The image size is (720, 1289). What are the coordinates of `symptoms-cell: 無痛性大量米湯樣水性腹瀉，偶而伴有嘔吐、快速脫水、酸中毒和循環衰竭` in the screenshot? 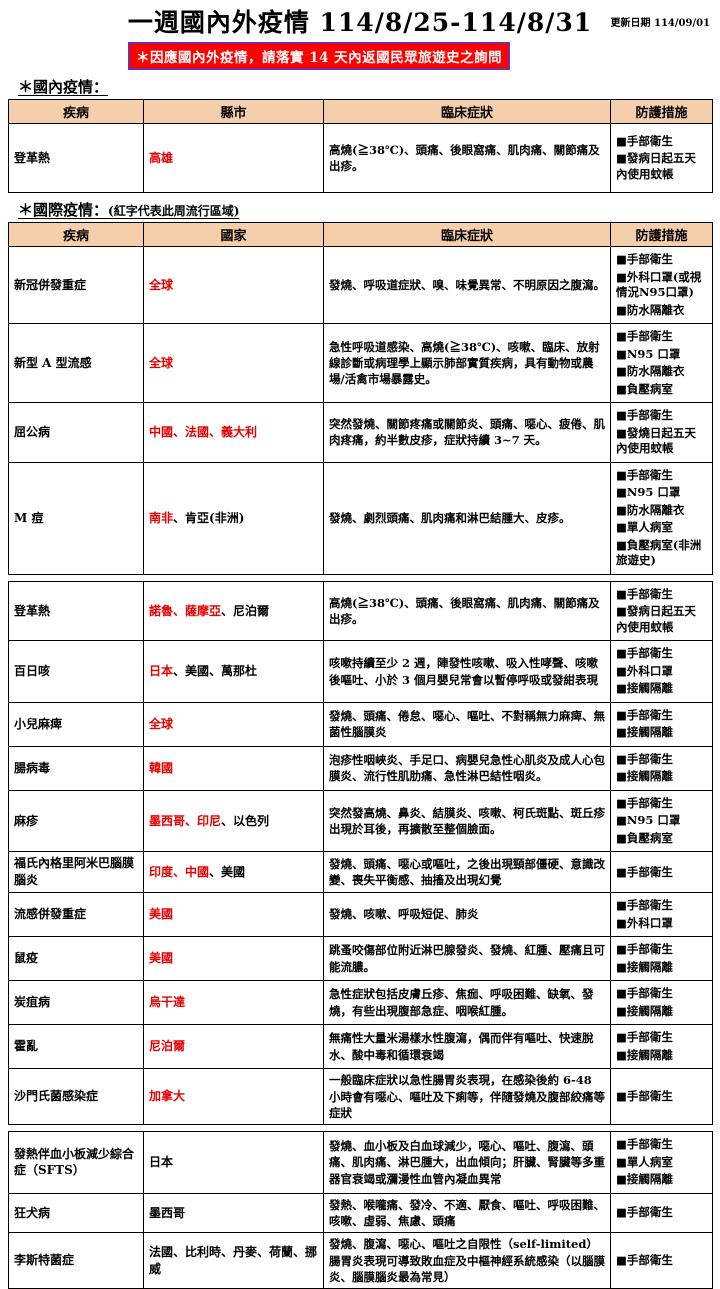 It's located at (467, 1047).